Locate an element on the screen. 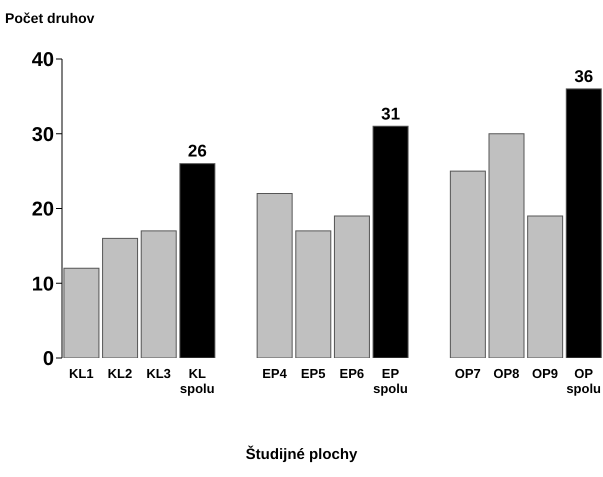  y-tick-label: 10 is located at coordinates (43, 284).